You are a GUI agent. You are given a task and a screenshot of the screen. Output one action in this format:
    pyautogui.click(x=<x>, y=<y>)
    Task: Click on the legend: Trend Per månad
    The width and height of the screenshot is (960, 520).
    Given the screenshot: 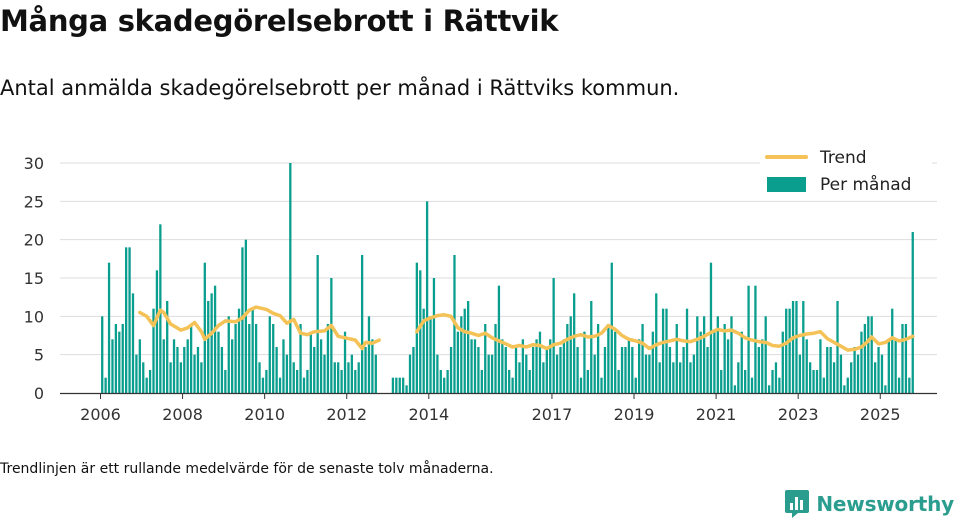 What is the action you would take?
    pyautogui.click(x=846, y=171)
    